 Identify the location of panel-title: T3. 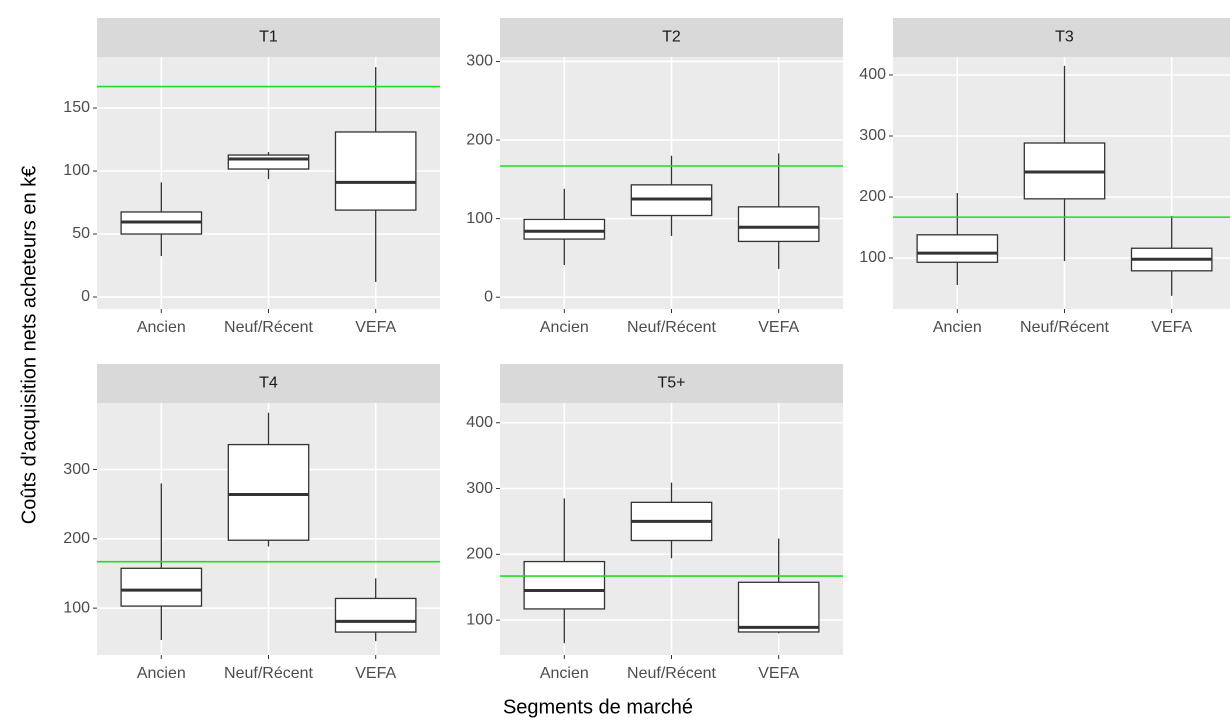
(1064, 37).